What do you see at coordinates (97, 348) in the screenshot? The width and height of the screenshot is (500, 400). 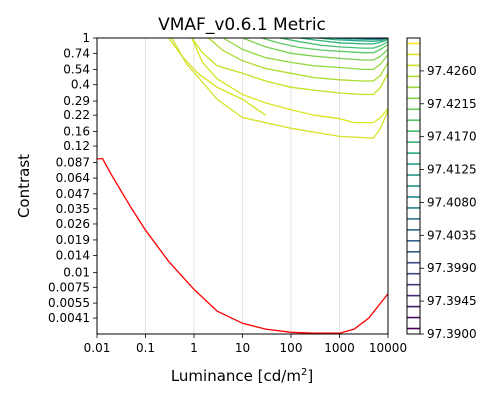 I see `x-tick-label: 0.01` at bounding box center [97, 348].